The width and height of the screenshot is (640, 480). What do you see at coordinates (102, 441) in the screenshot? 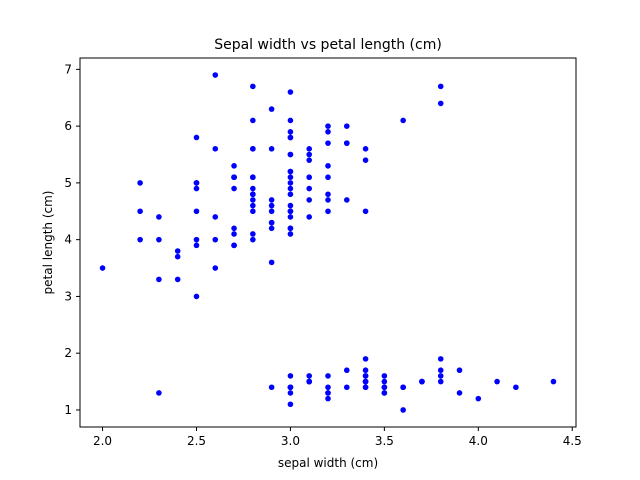
I see `x-tick-label: 2.0` at bounding box center [102, 441].